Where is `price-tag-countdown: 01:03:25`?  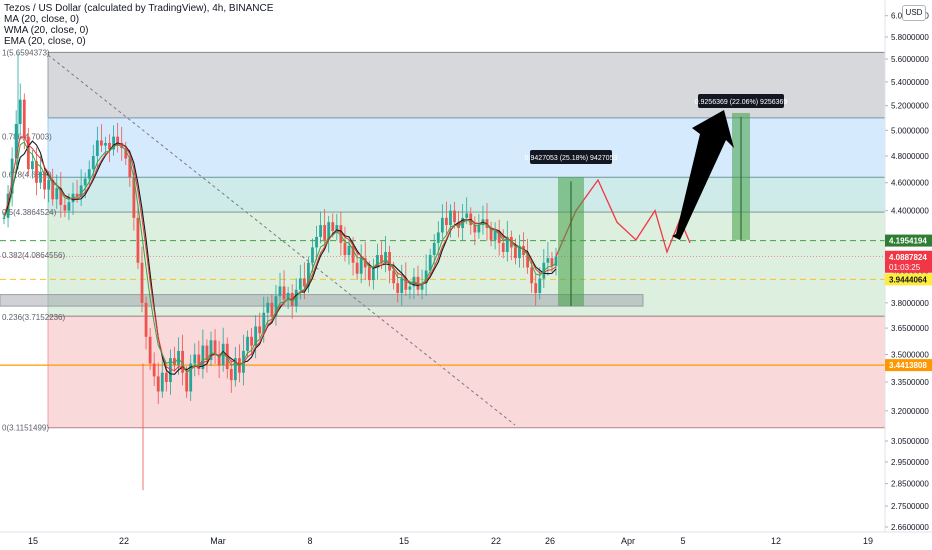 price-tag-countdown: 01:03:25 is located at coordinates (905, 267).